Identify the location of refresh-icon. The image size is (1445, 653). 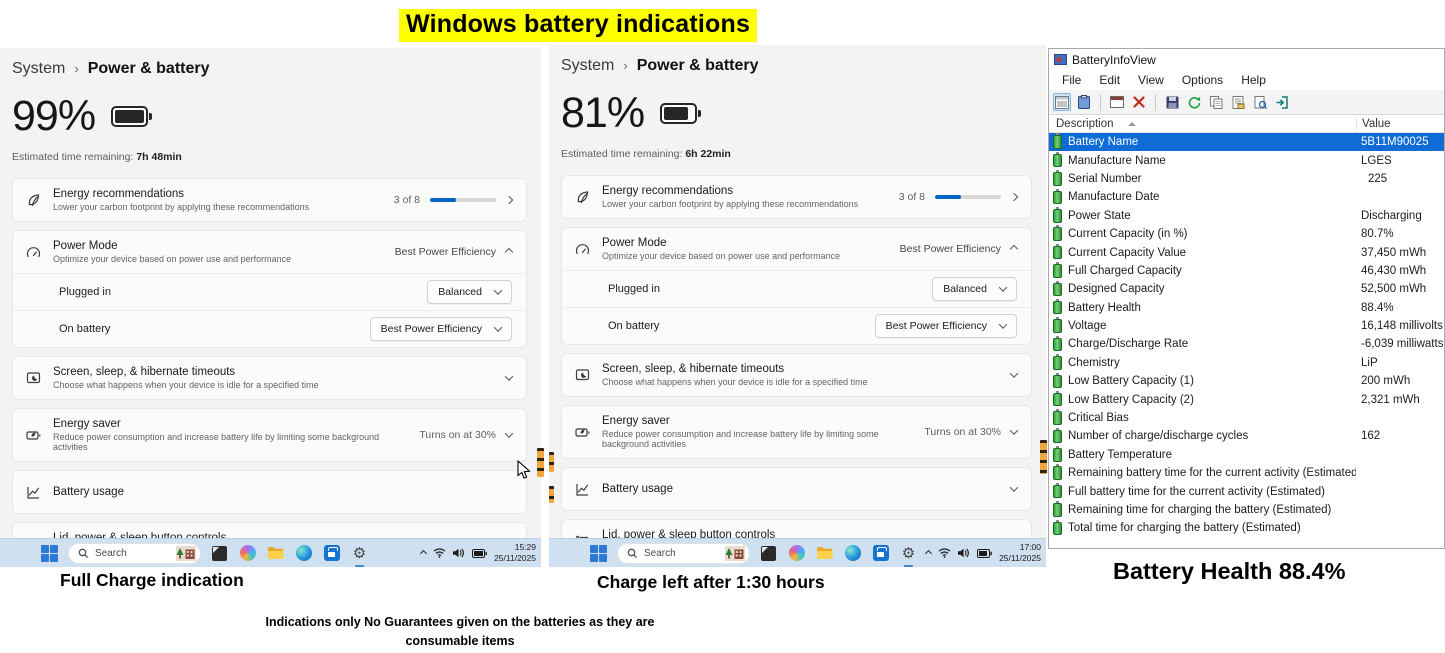
(1194, 102).